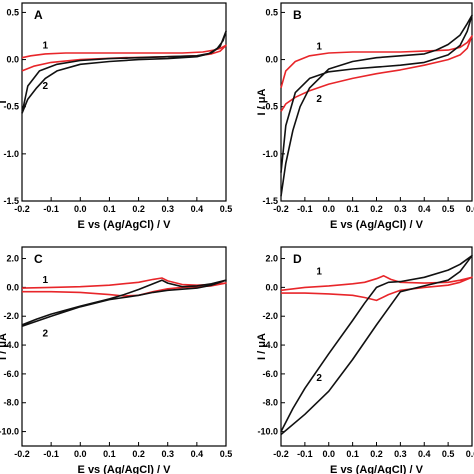 The width and height of the screenshot is (474, 474). I want to click on panel-letter: C, so click(38, 259).